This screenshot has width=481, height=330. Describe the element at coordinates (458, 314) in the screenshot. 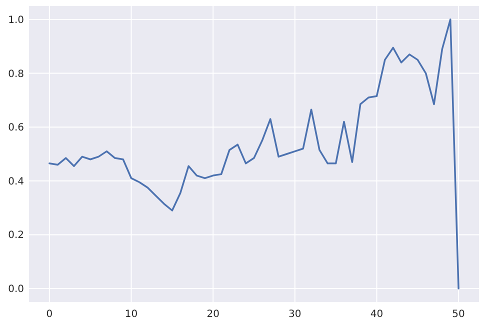

I see `x-tick-label: 50` at that location.